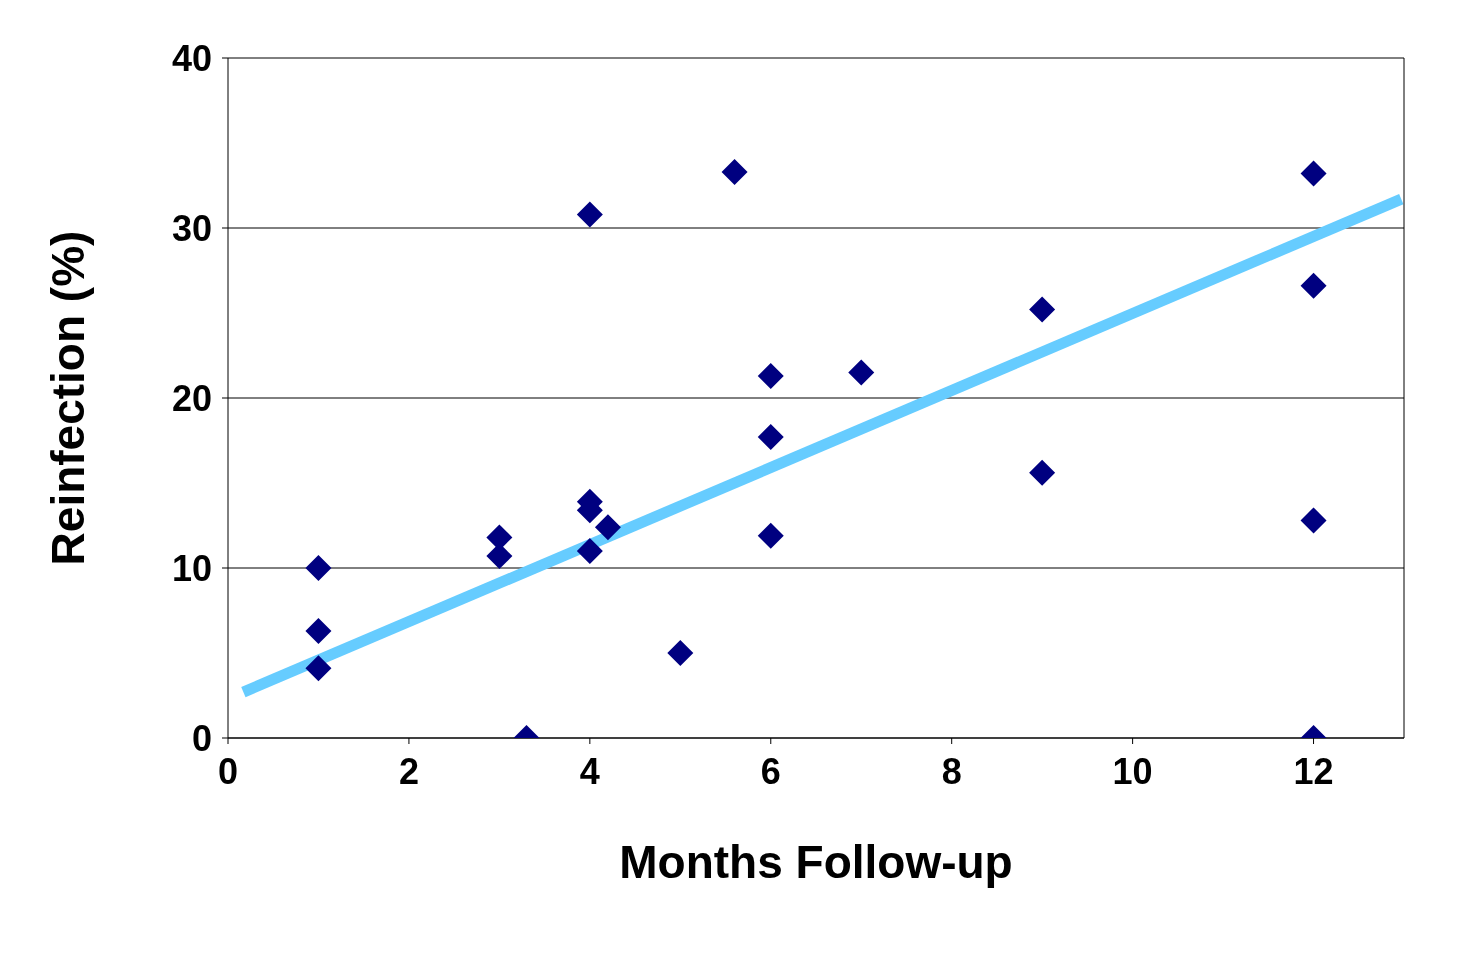  Describe the element at coordinates (228, 771) in the screenshot. I see `x-tick-label: 0` at that location.